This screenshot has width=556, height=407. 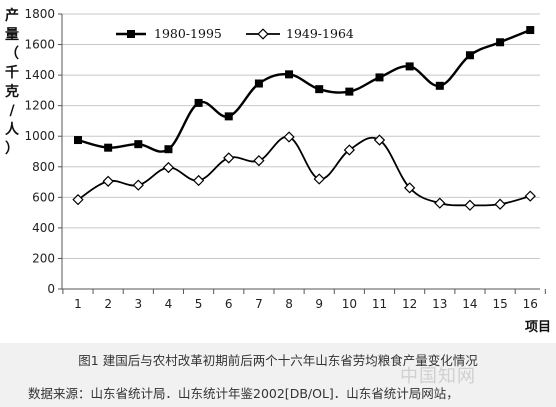 I want to click on legend-label-1: 1949-1964, so click(x=320, y=33).